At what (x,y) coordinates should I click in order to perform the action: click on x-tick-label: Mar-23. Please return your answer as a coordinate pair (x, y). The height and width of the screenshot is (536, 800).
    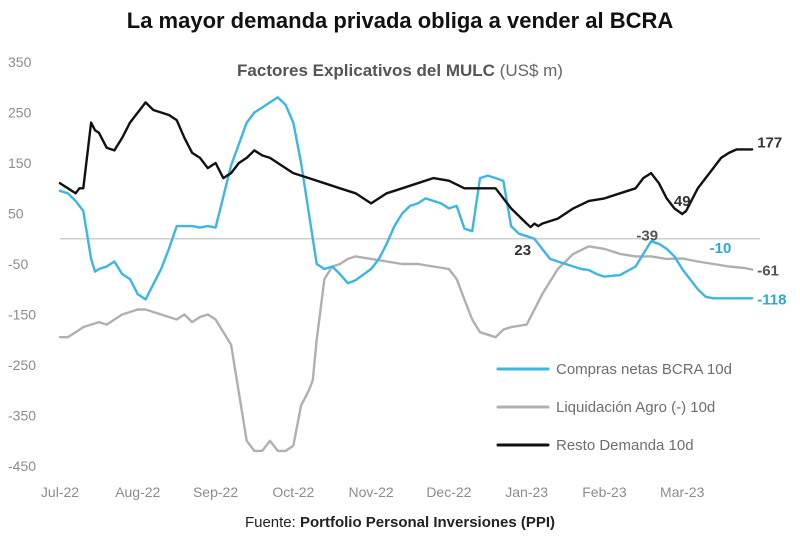
    Looking at the image, I should click on (682, 492).